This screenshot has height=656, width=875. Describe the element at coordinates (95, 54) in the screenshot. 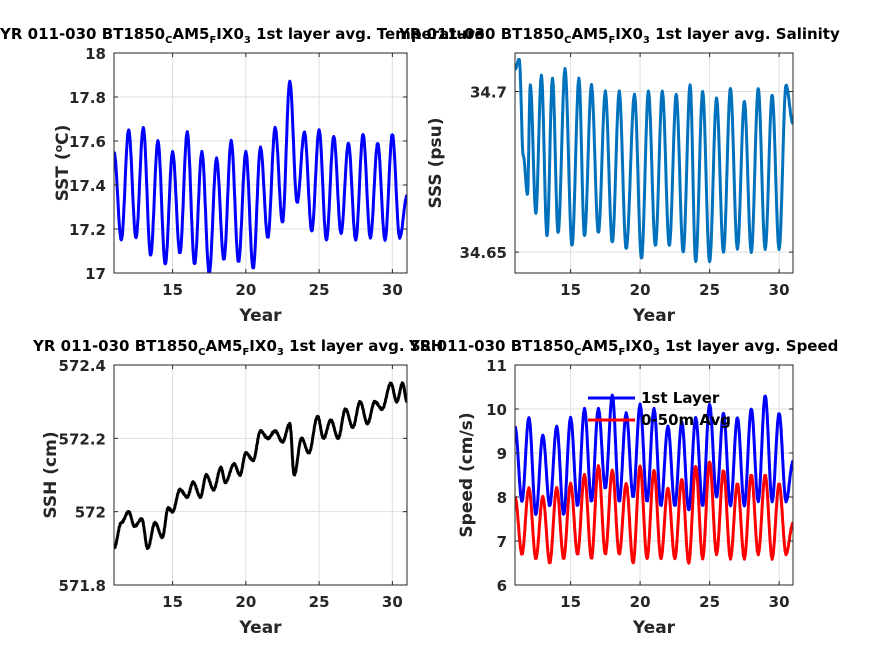

I see `y-tick-label: 18` at that location.